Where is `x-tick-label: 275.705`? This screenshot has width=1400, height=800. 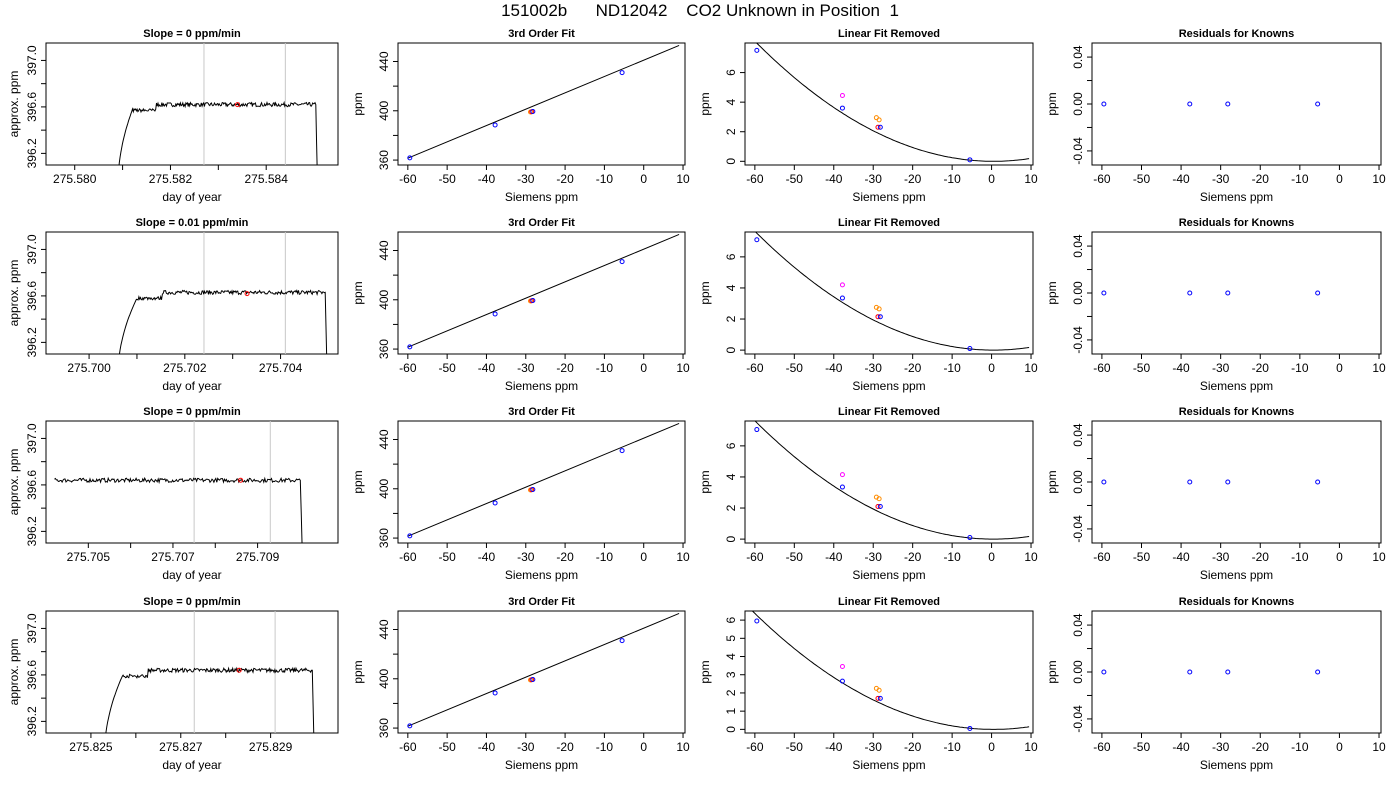
x-tick-label: 275.705 is located at coordinates (89, 557).